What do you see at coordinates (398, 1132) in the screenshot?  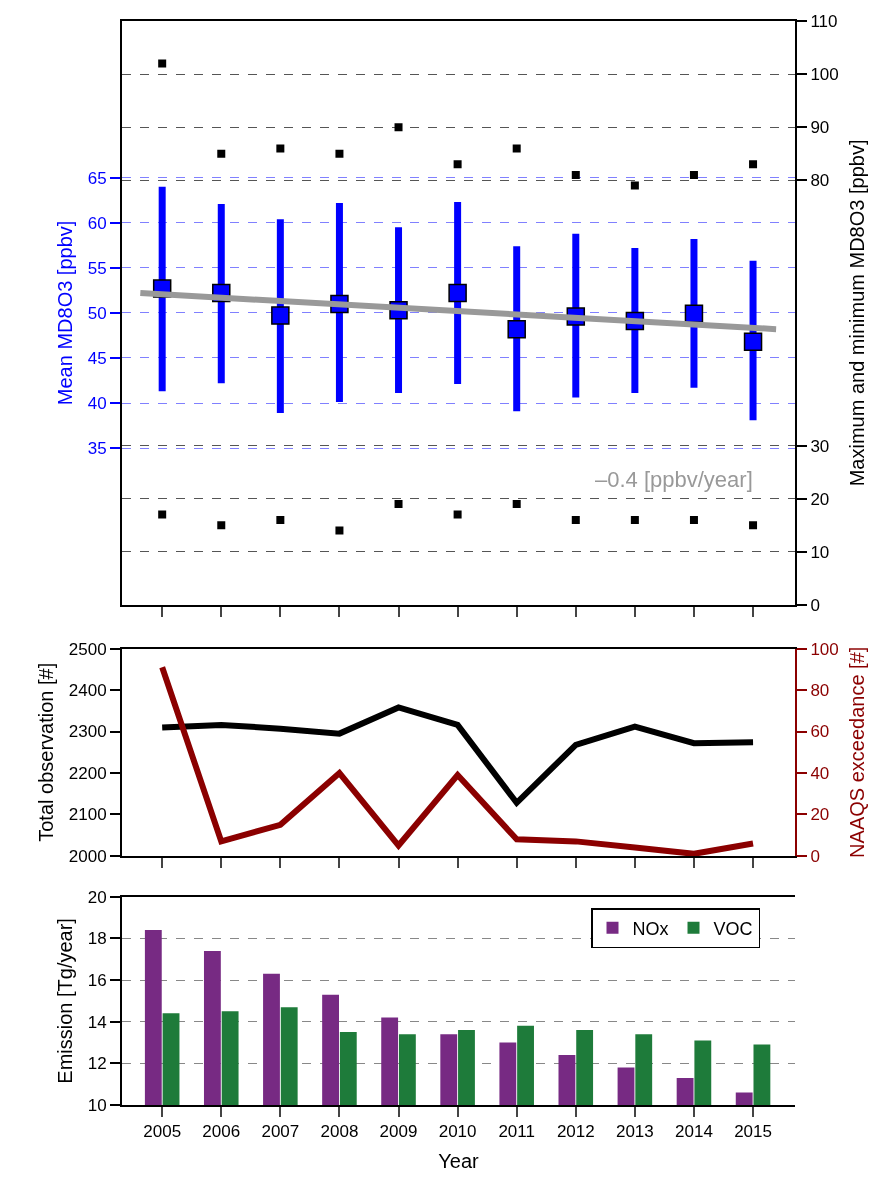 I see `x-tick-label: 2009` at bounding box center [398, 1132].